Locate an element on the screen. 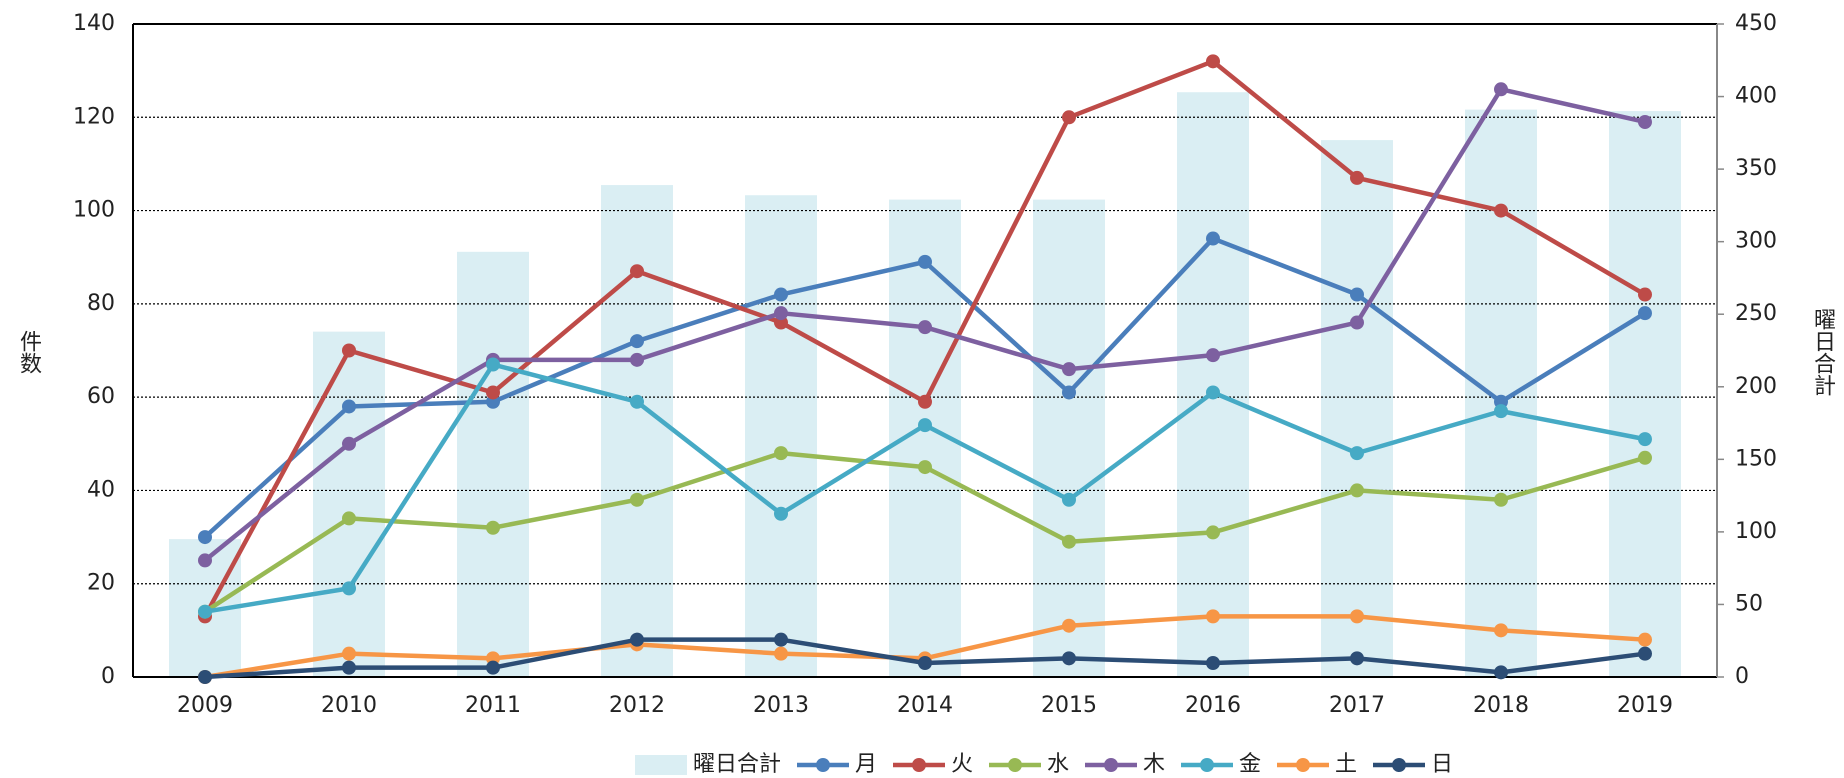 This screenshot has width=1844, height=778. y2-tick-label: 150 is located at coordinates (1756, 458).